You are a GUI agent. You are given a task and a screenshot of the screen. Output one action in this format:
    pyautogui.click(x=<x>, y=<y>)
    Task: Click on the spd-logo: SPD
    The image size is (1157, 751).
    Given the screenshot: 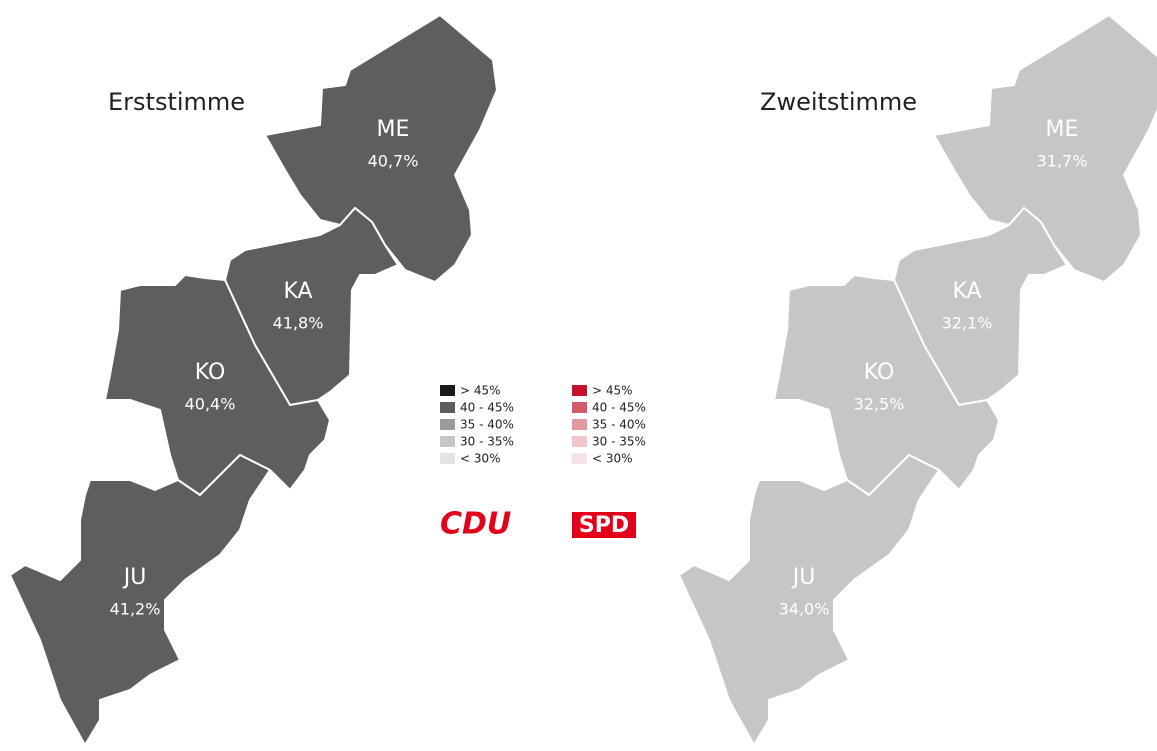 What is the action you would take?
    pyautogui.click(x=604, y=525)
    